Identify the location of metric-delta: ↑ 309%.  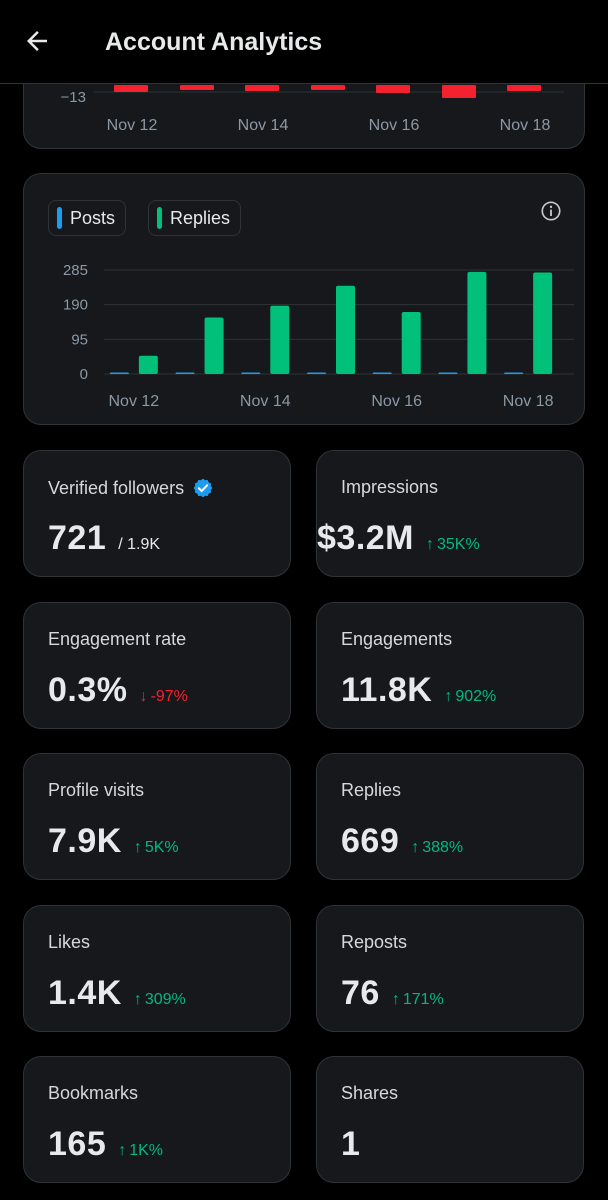
(160, 1000).